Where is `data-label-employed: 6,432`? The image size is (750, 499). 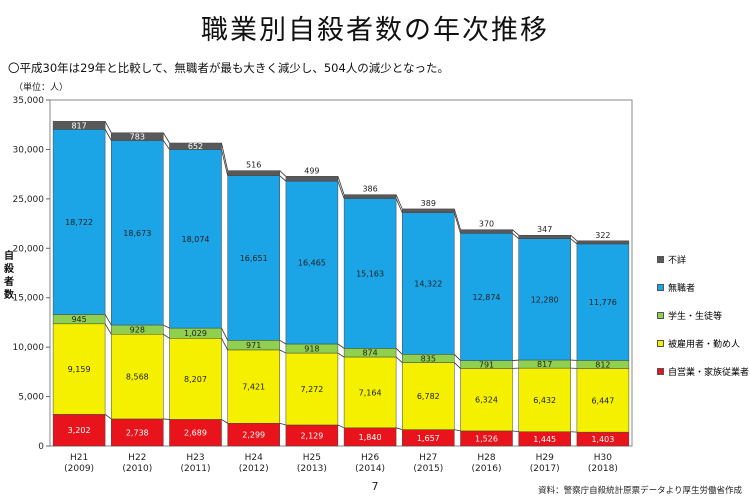 data-label-employed: 6,432 is located at coordinates (544, 400).